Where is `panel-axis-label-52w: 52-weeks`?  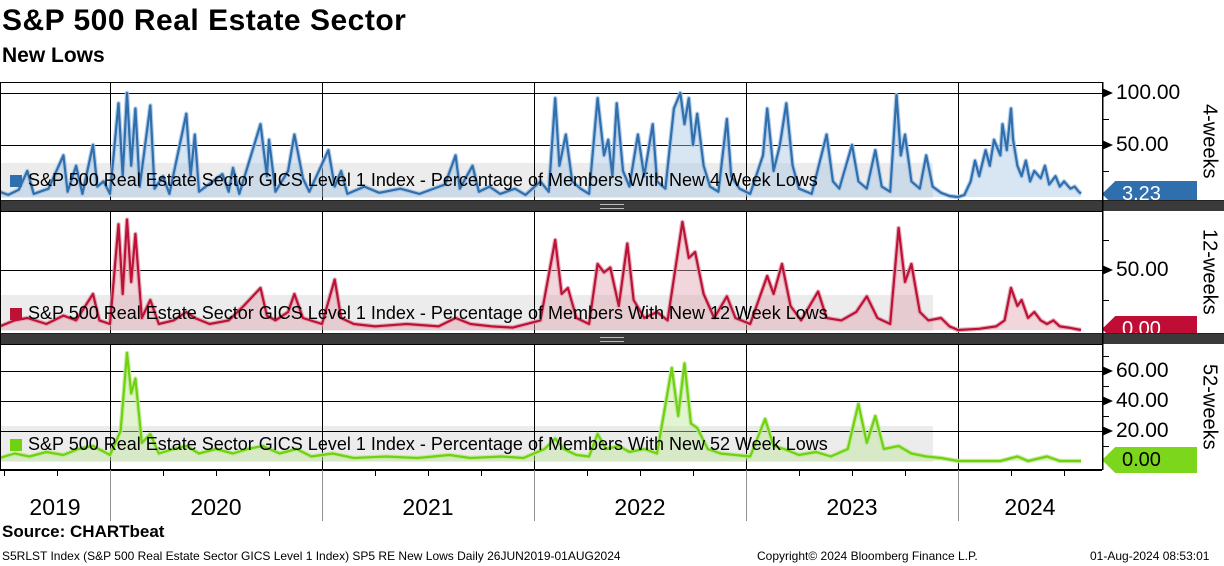 panel-axis-label-52w: 52-weeks is located at coordinates (1209, 407).